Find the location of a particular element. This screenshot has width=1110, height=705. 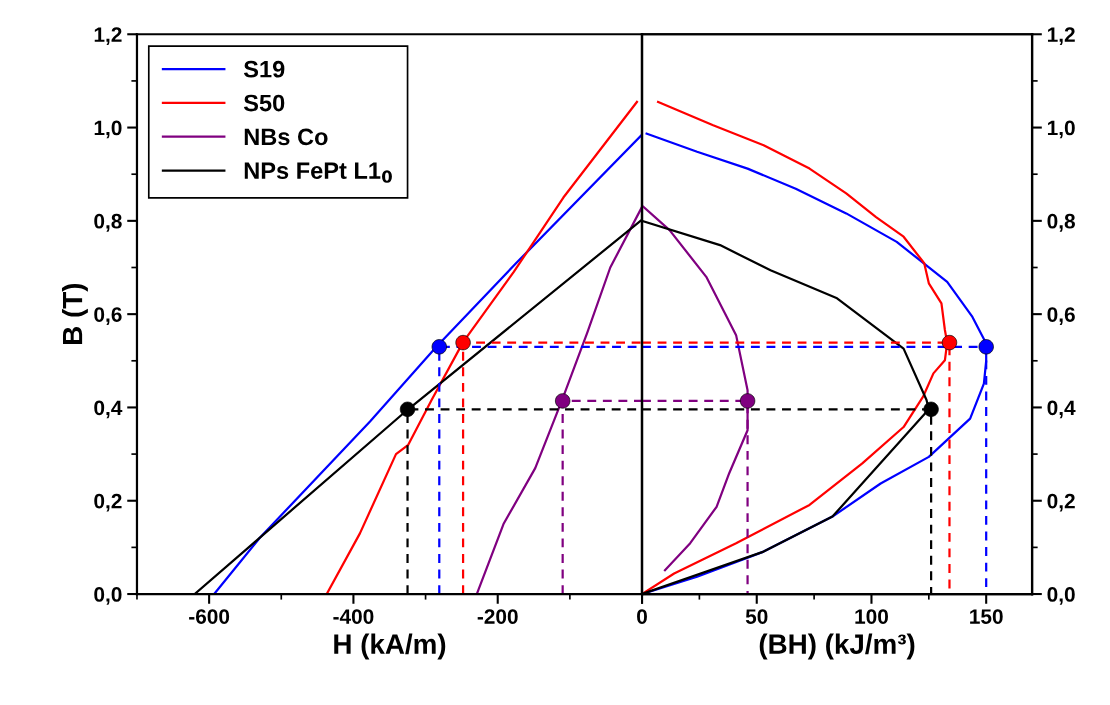

legend-label: NBs Co is located at coordinates (286, 137).